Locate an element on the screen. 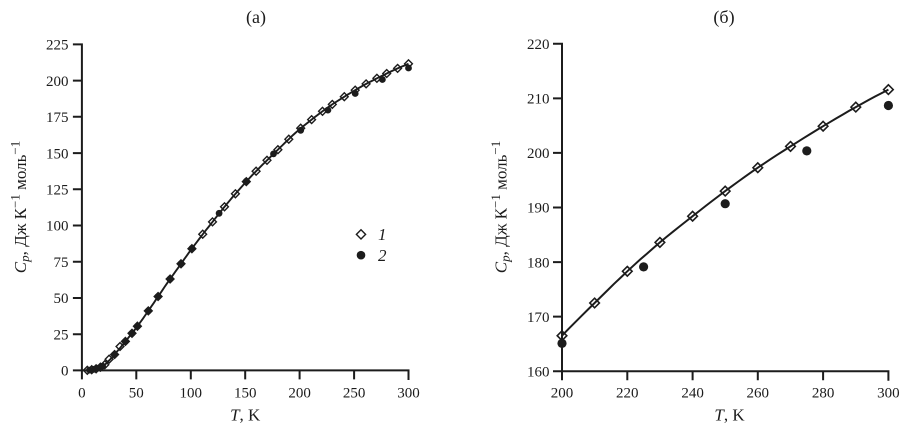  svg-text: 25 is located at coordinates (61, 335).